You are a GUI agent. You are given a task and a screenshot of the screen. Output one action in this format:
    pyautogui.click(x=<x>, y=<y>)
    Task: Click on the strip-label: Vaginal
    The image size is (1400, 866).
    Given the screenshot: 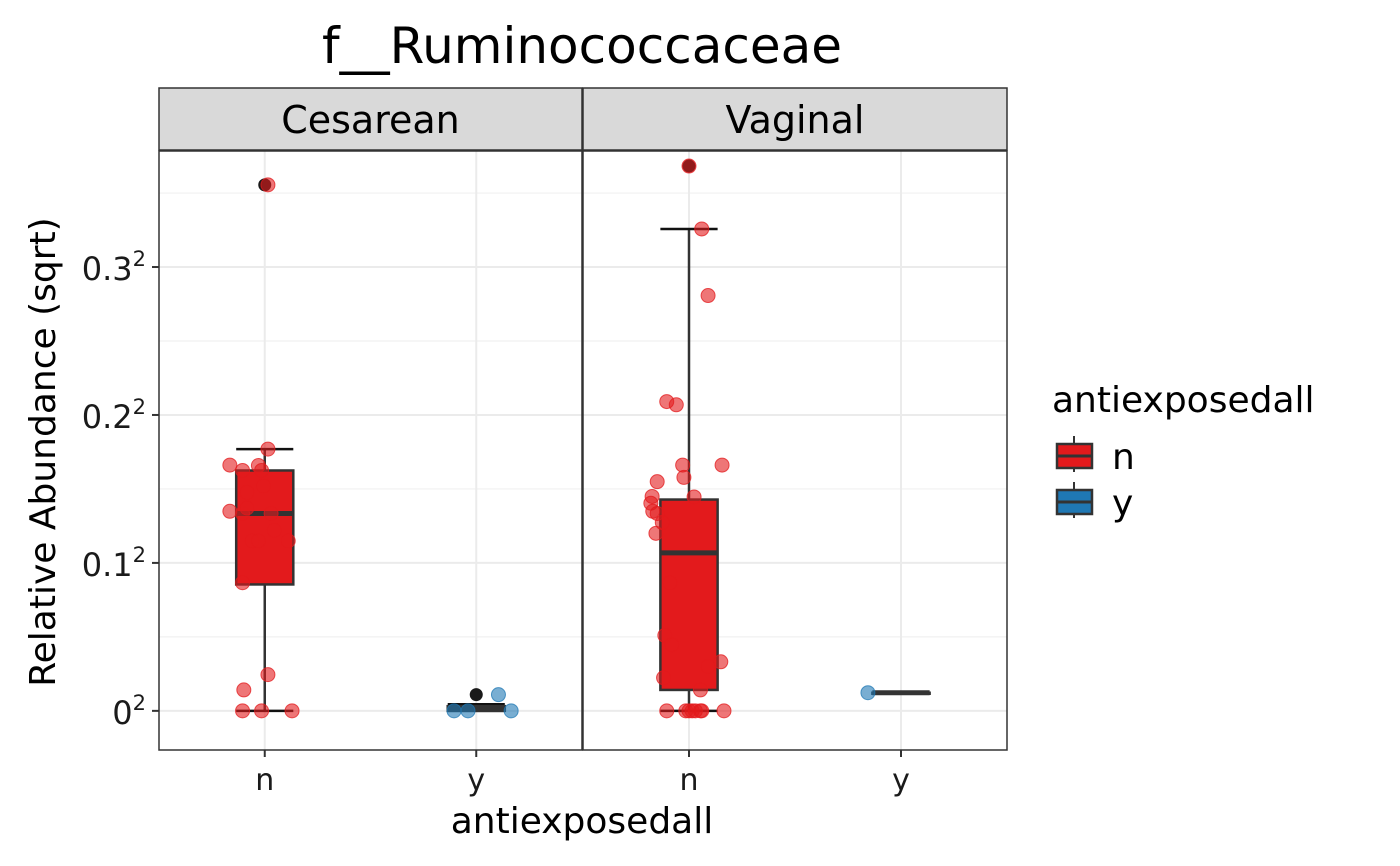 What is the action you would take?
    pyautogui.click(x=795, y=120)
    